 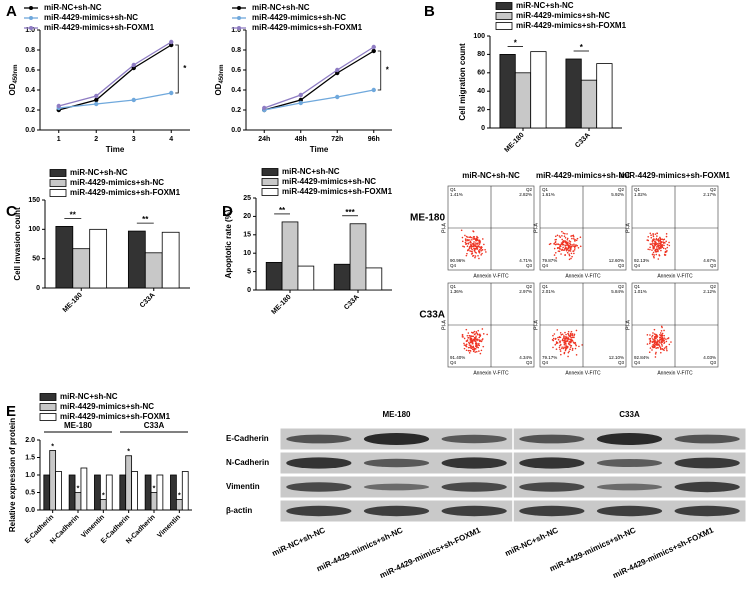 What do you see at coordinates (78, 425) in the screenshot?
I see `group-label: ME-180` at bounding box center [78, 425].